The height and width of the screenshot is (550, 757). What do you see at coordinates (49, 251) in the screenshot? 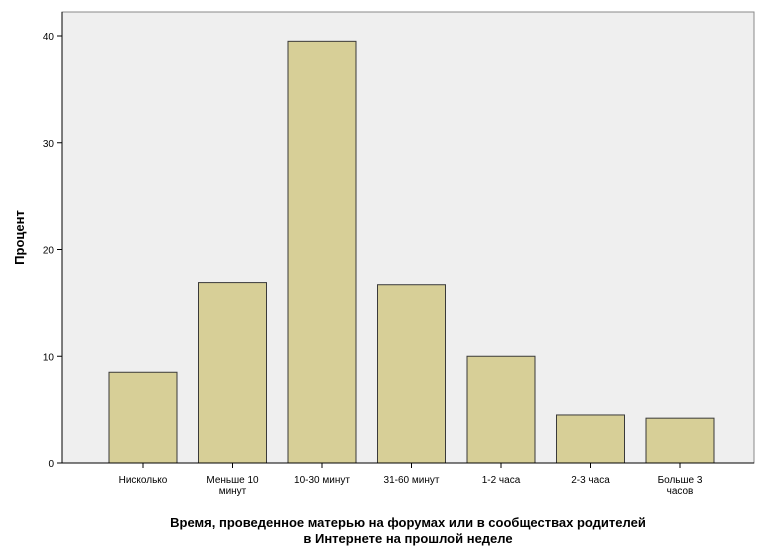
I see `y-tick-label: 20` at bounding box center [49, 251].